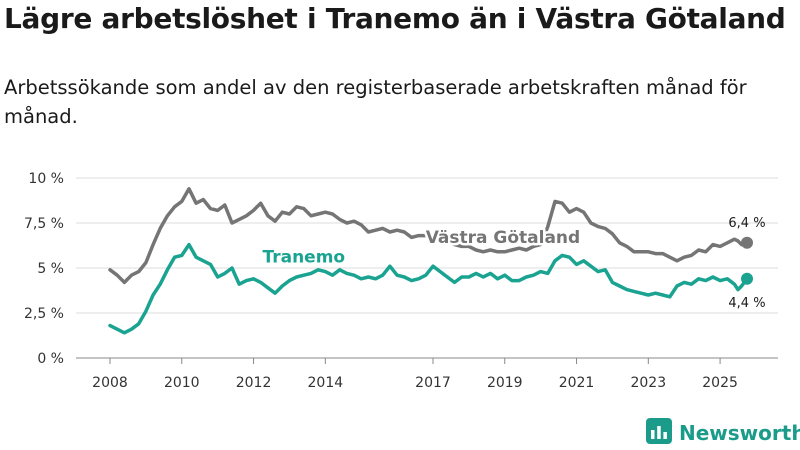 The image size is (800, 450). What do you see at coordinates (433, 383) in the screenshot?
I see `x-tick-label: 2017` at bounding box center [433, 383].